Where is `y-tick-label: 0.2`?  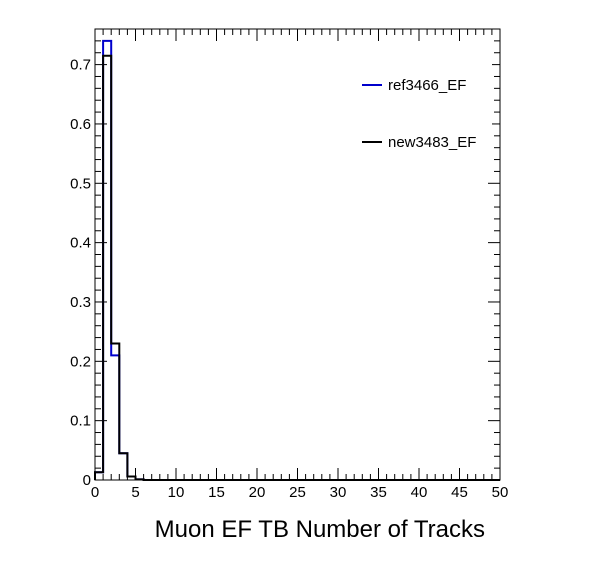
y-tick-label: 0.2 is located at coordinates (80, 361).